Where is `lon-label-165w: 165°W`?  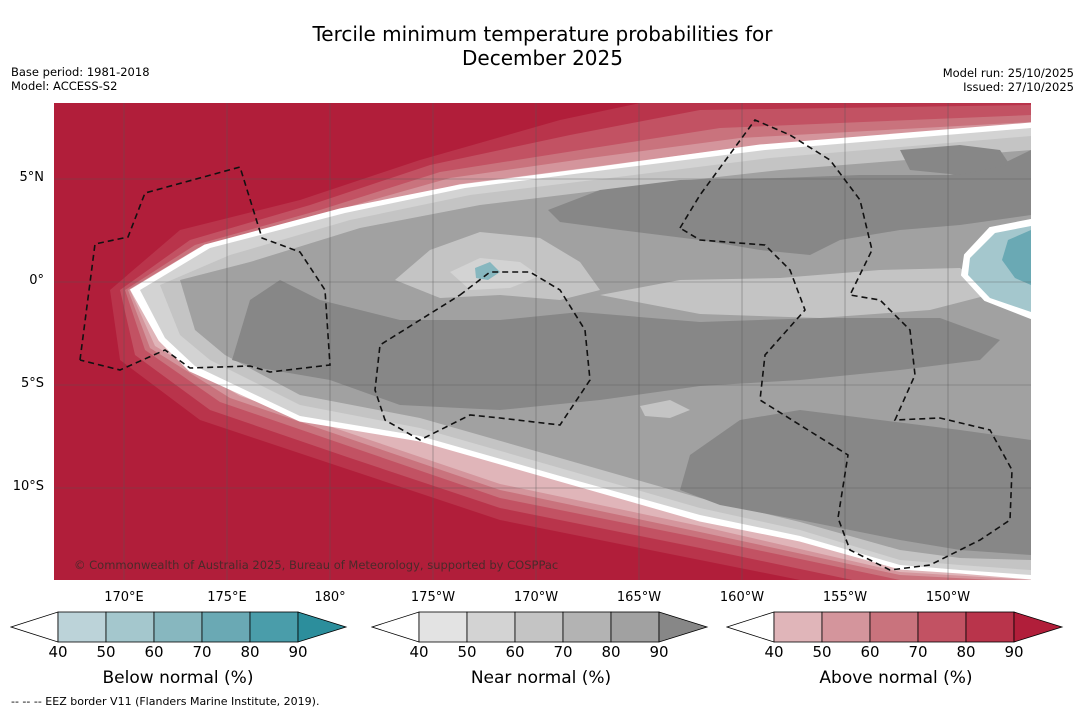 lon-label-165w: 165°W is located at coordinates (639, 597).